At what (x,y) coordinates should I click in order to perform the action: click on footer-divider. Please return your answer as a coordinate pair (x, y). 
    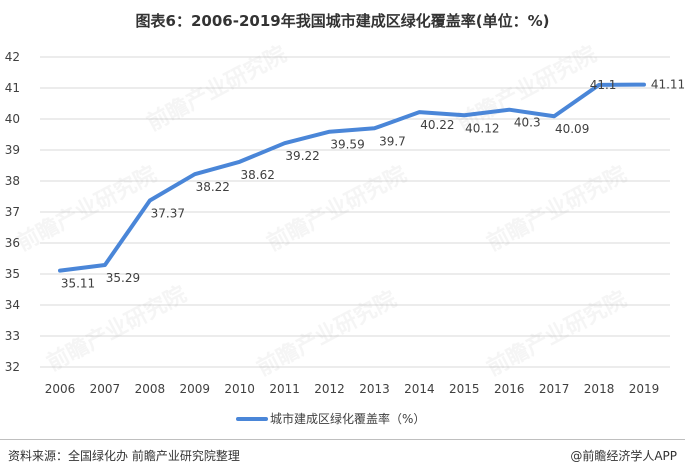
    Looking at the image, I should click on (342, 439).